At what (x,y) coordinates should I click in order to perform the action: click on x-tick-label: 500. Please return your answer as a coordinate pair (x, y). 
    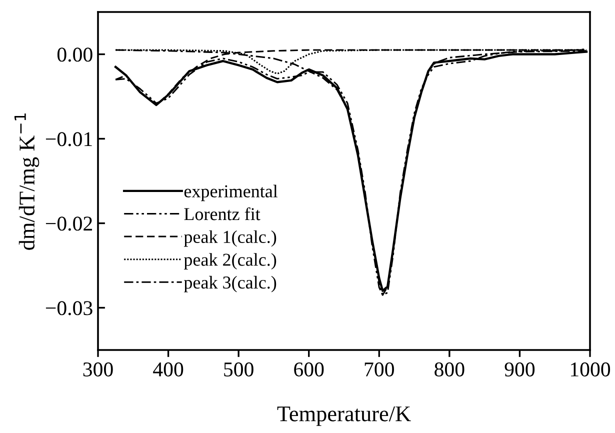
    Looking at the image, I should click on (239, 369).